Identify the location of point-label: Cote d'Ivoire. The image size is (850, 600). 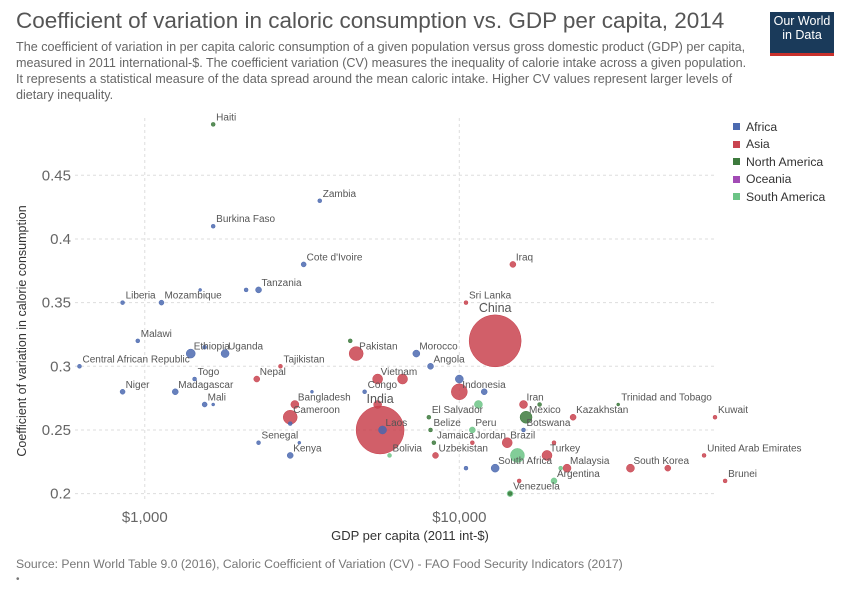
(335, 257).